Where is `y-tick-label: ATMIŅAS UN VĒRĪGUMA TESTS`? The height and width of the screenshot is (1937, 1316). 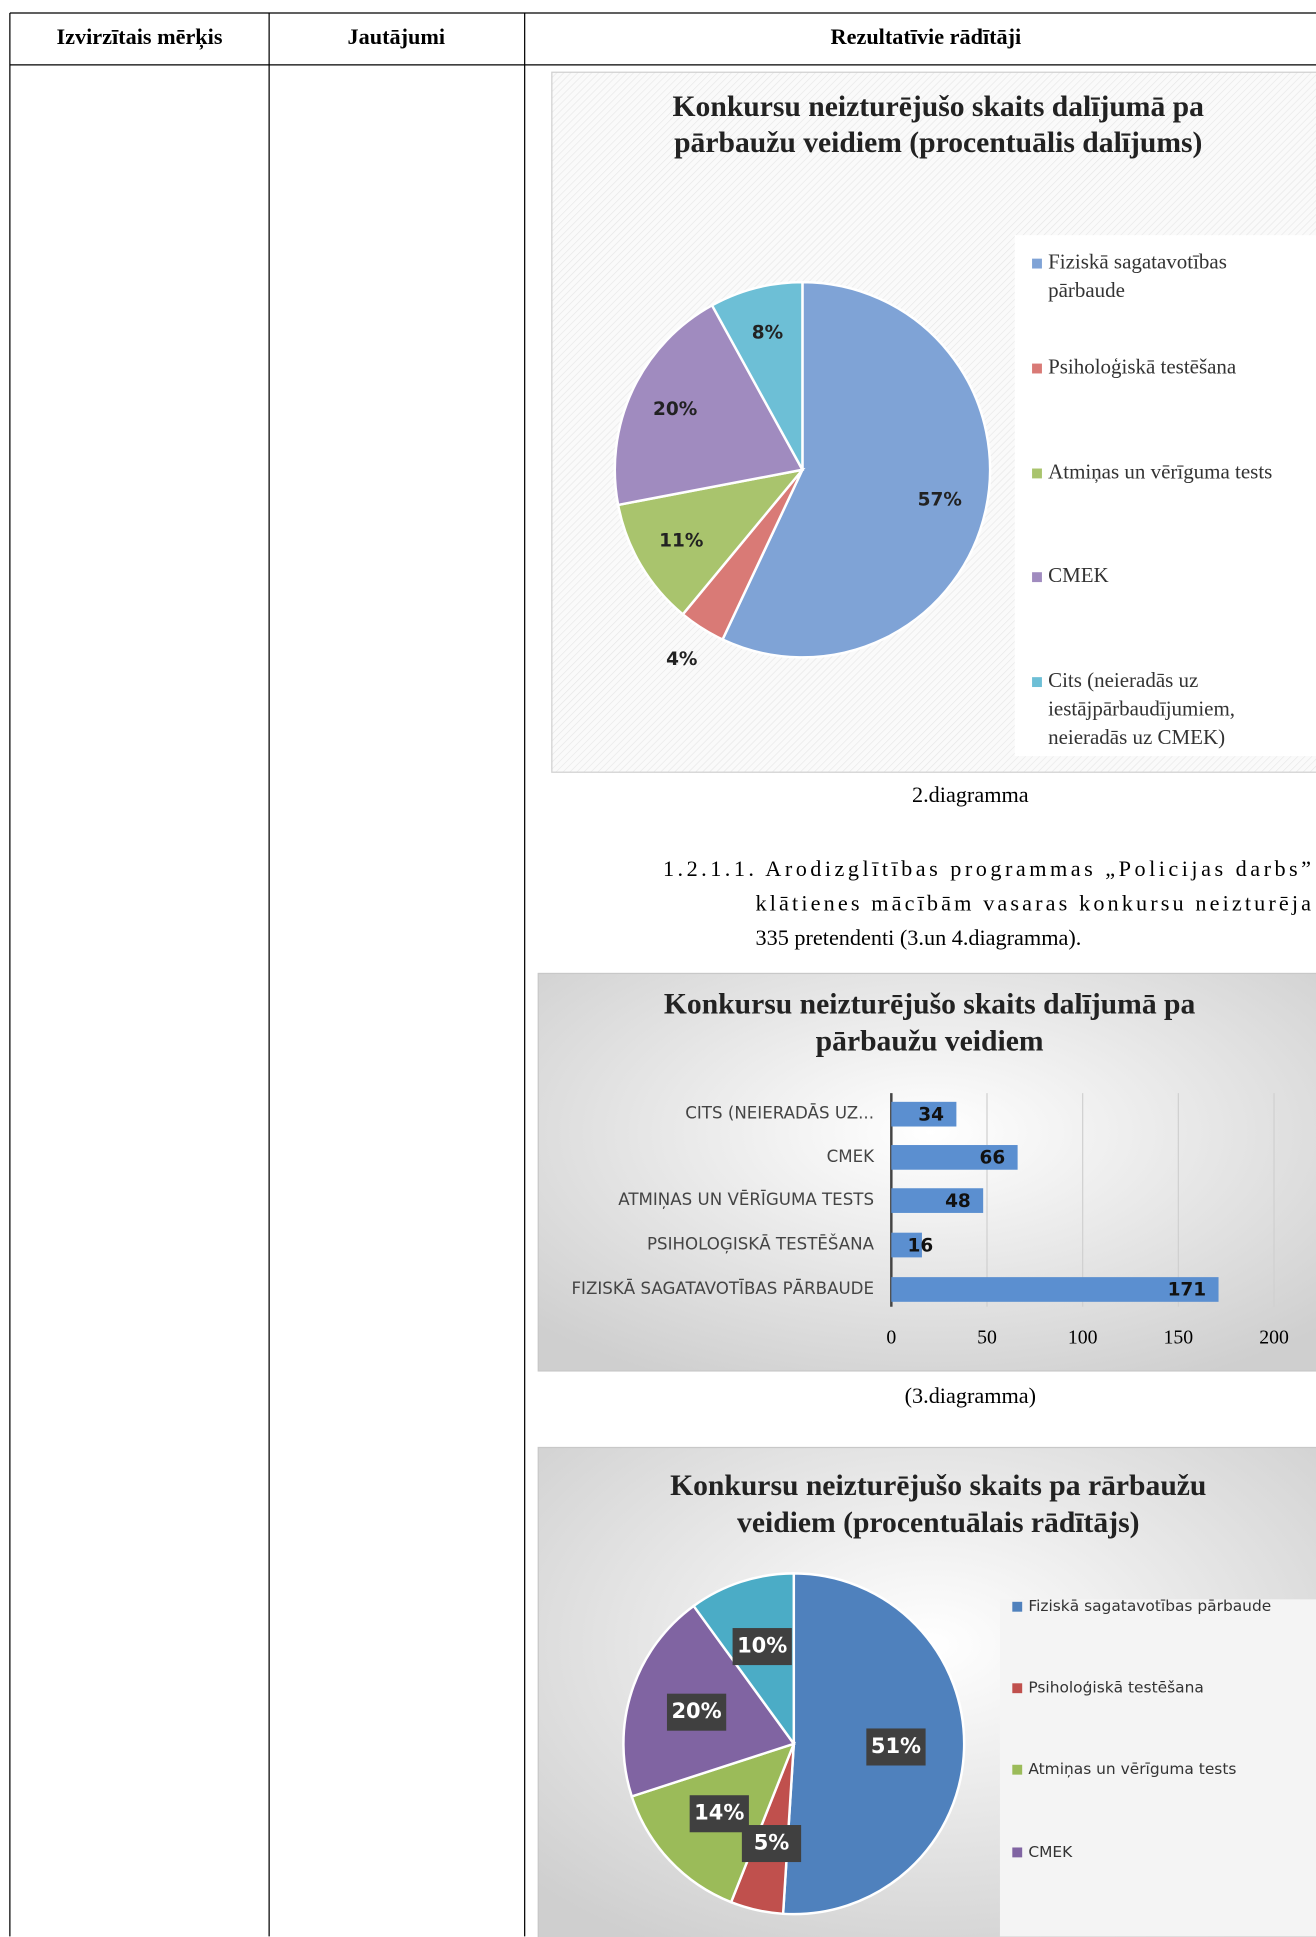
y-tick-label: ATMIŅAS UN VĒRĪGUMA TESTS is located at coordinates (746, 1199).